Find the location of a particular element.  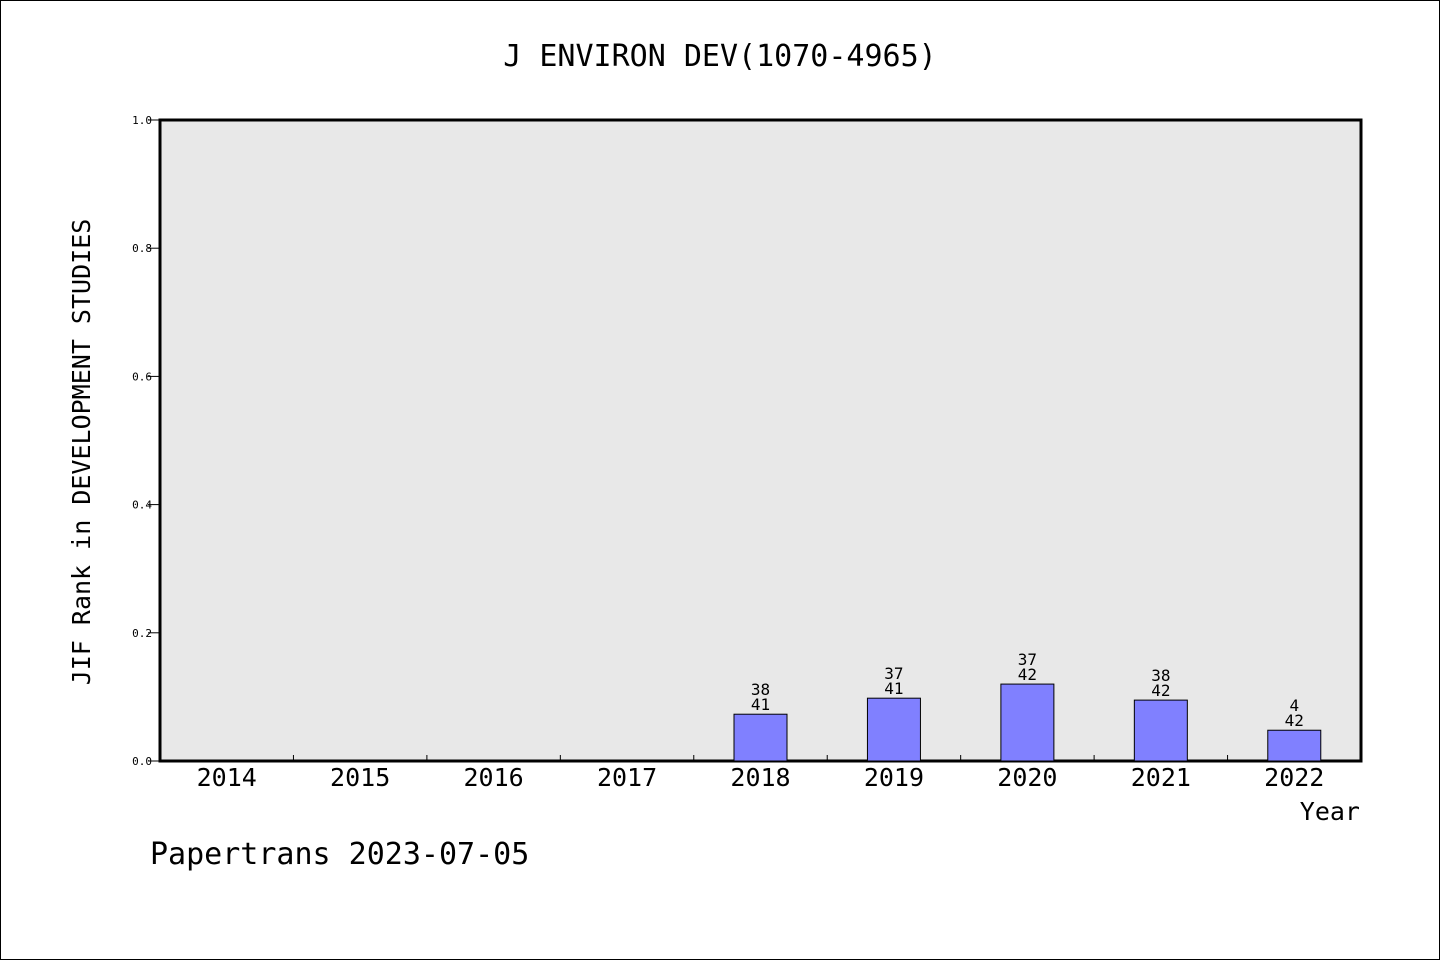

bar-label-rank: 4 is located at coordinates (1294, 705).